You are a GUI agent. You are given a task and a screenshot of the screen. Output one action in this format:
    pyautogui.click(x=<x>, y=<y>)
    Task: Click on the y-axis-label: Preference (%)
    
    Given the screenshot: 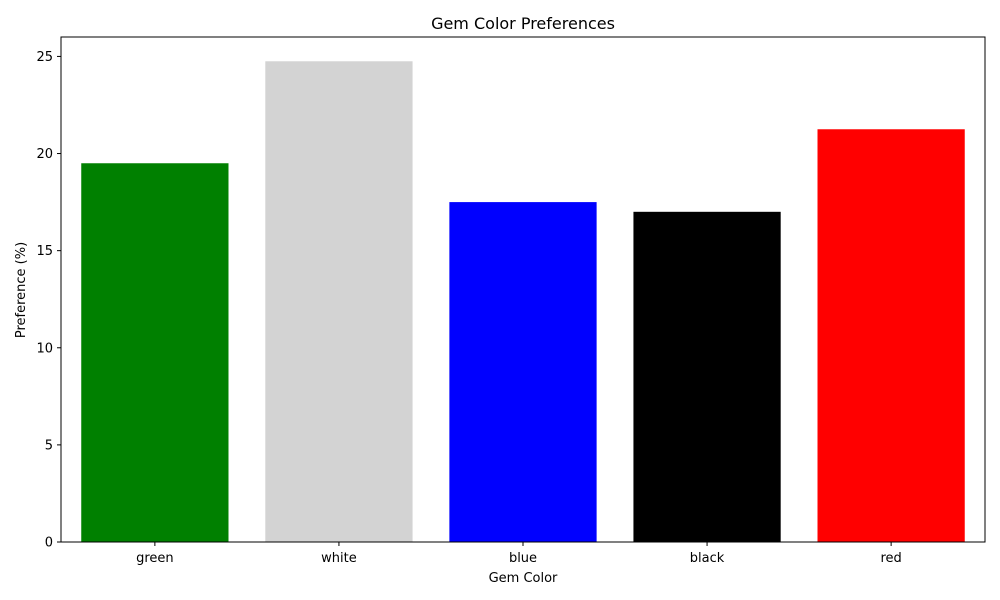 What is the action you would take?
    pyautogui.click(x=21, y=290)
    